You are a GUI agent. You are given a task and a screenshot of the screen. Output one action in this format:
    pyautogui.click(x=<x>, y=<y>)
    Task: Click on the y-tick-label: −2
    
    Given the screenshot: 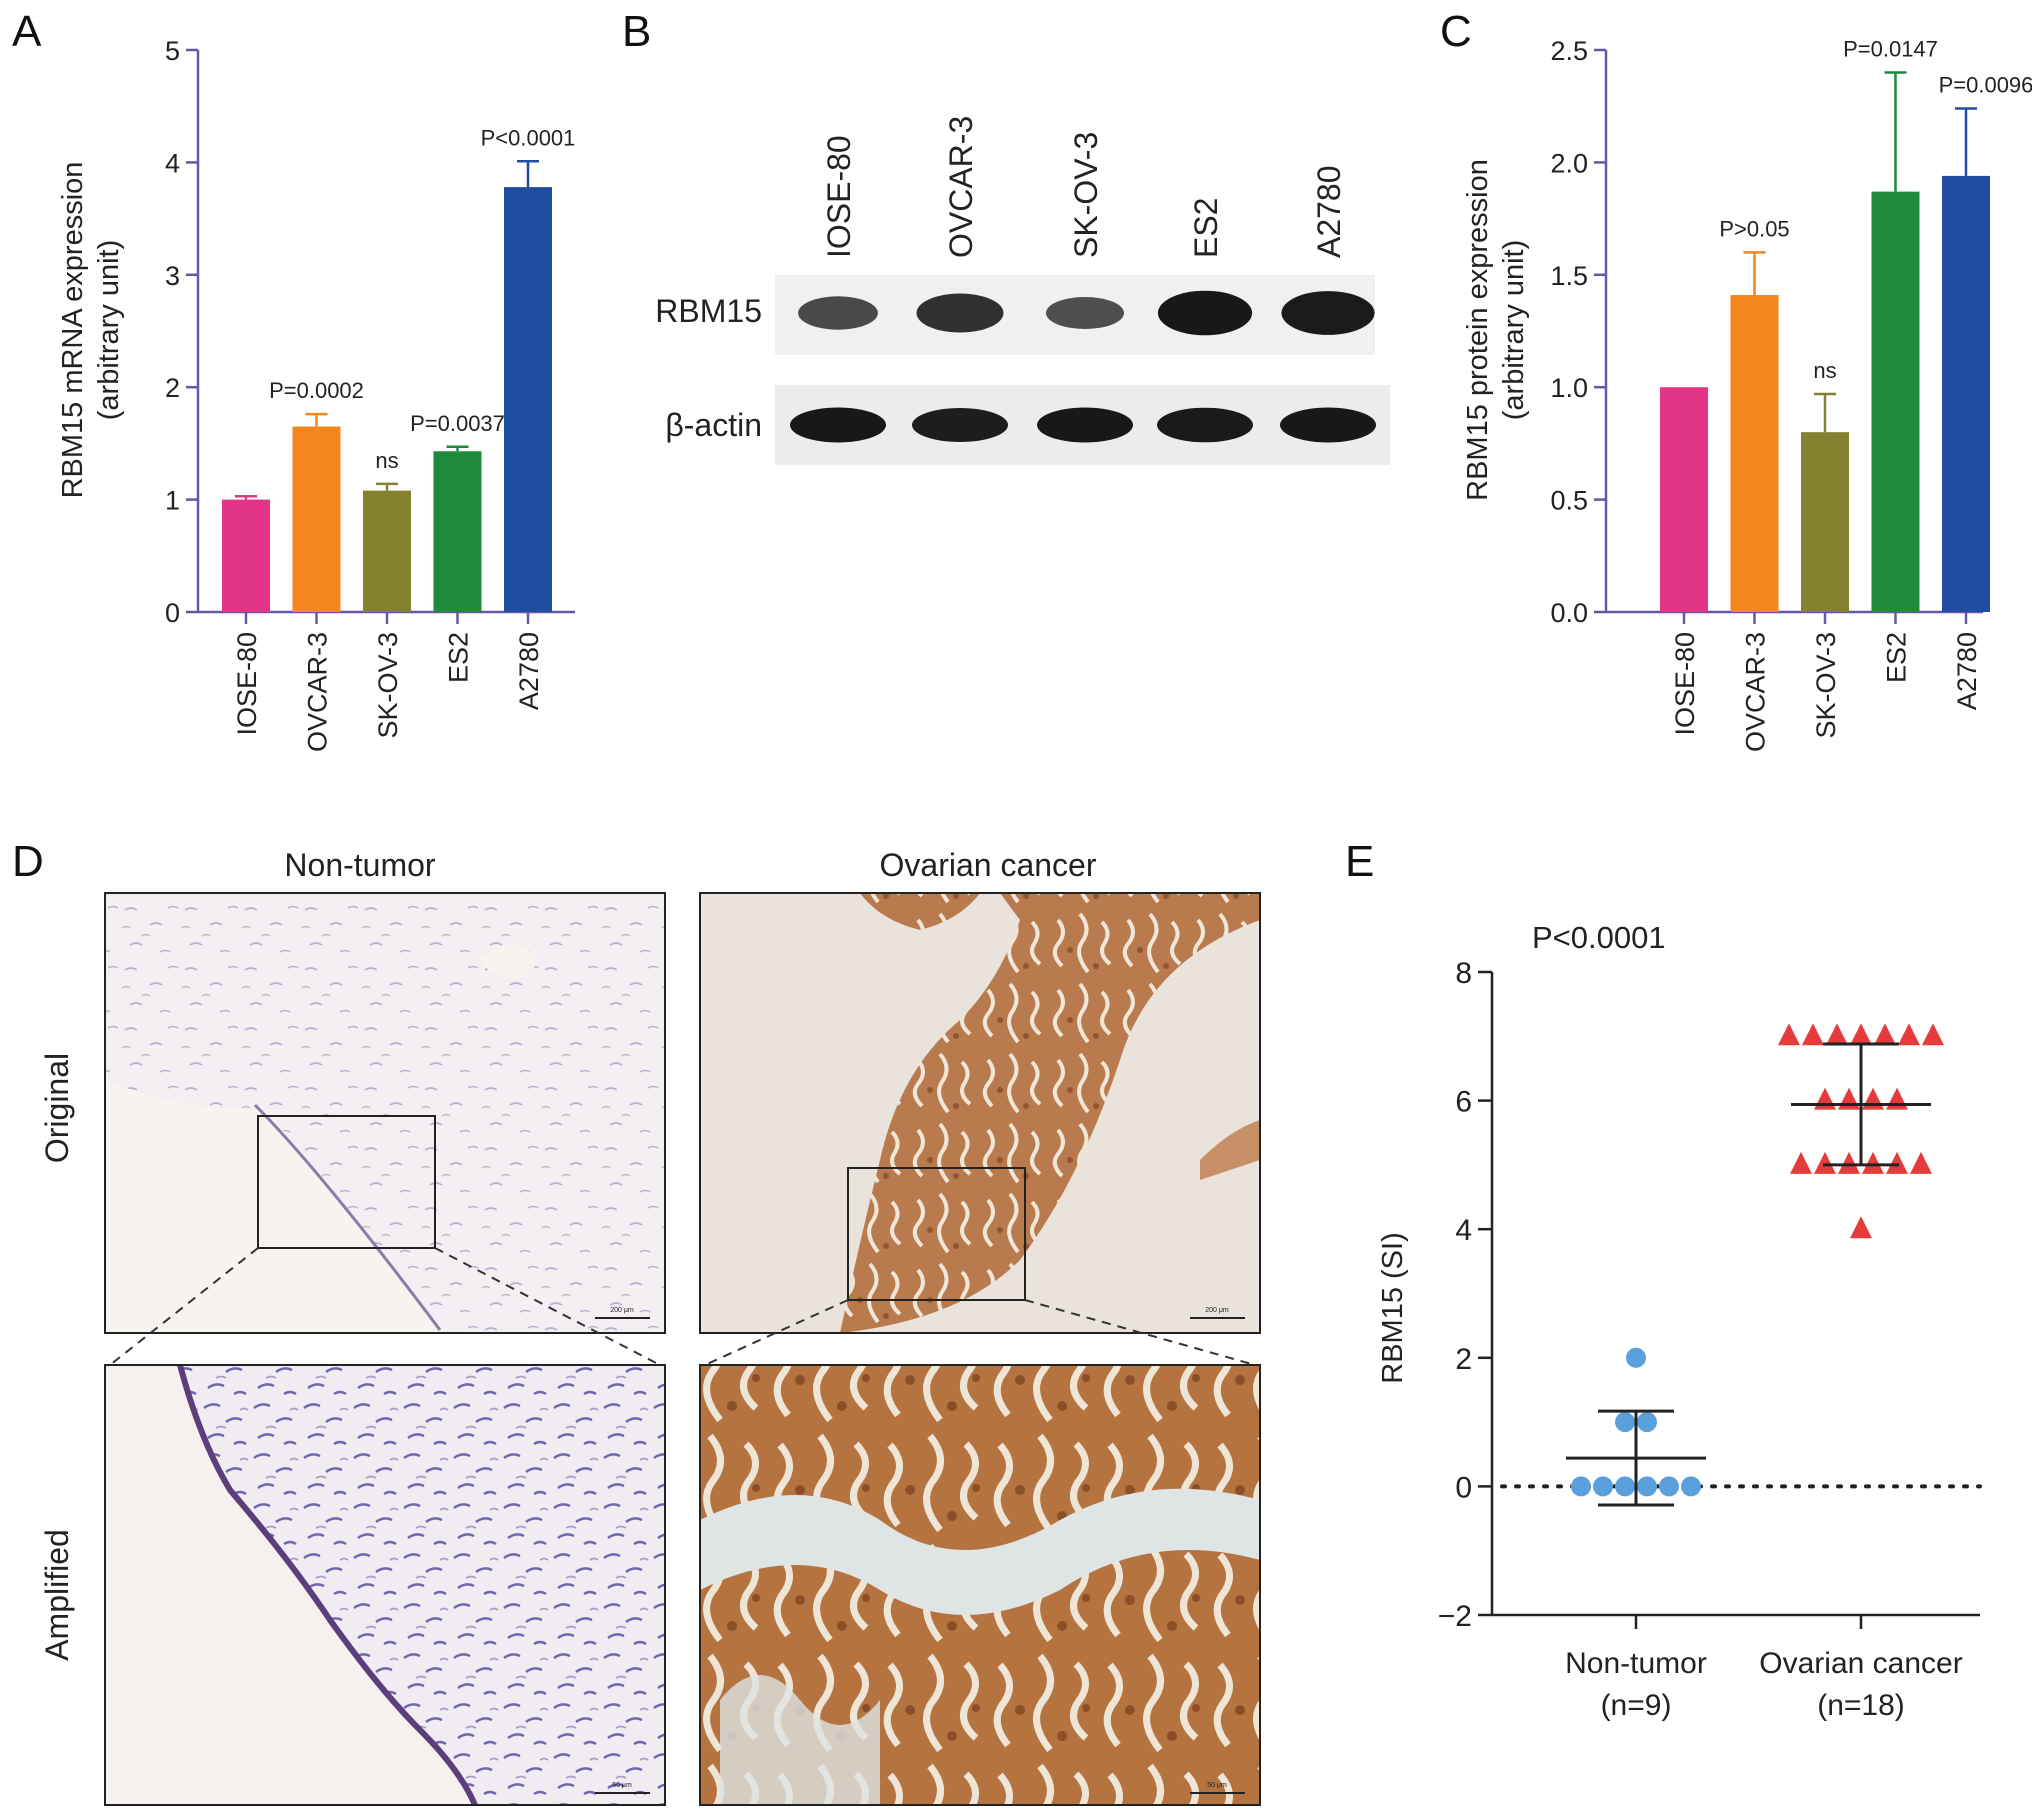 What is the action you would take?
    pyautogui.click(x=1455, y=1616)
    